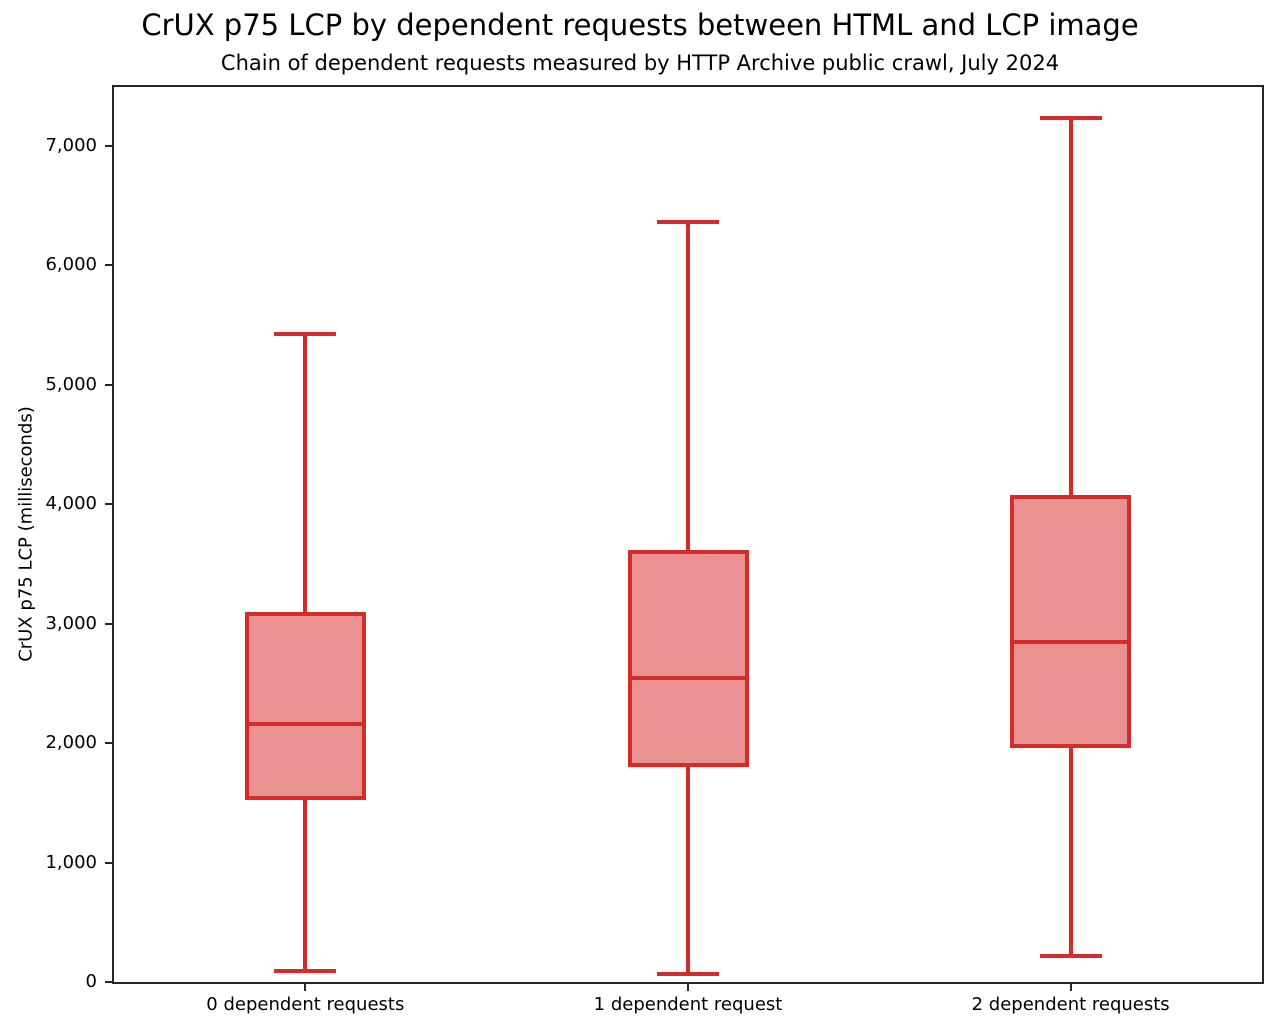  I want to click on y-tick-label: 4,000, so click(71, 504).